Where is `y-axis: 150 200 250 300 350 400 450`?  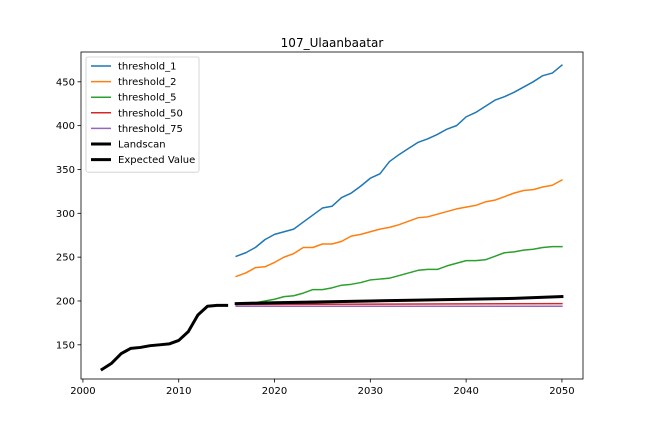 y-axis: 150 200 250 300 350 400 450 is located at coordinates (68, 214).